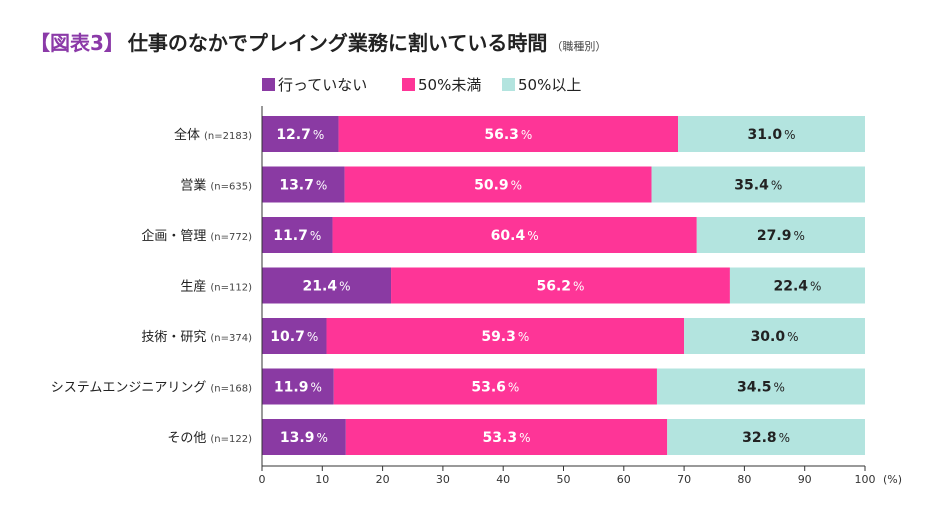  Describe the element at coordinates (213, 135) in the screenshot. I see `category-label: 全体 (n=2183)` at that location.